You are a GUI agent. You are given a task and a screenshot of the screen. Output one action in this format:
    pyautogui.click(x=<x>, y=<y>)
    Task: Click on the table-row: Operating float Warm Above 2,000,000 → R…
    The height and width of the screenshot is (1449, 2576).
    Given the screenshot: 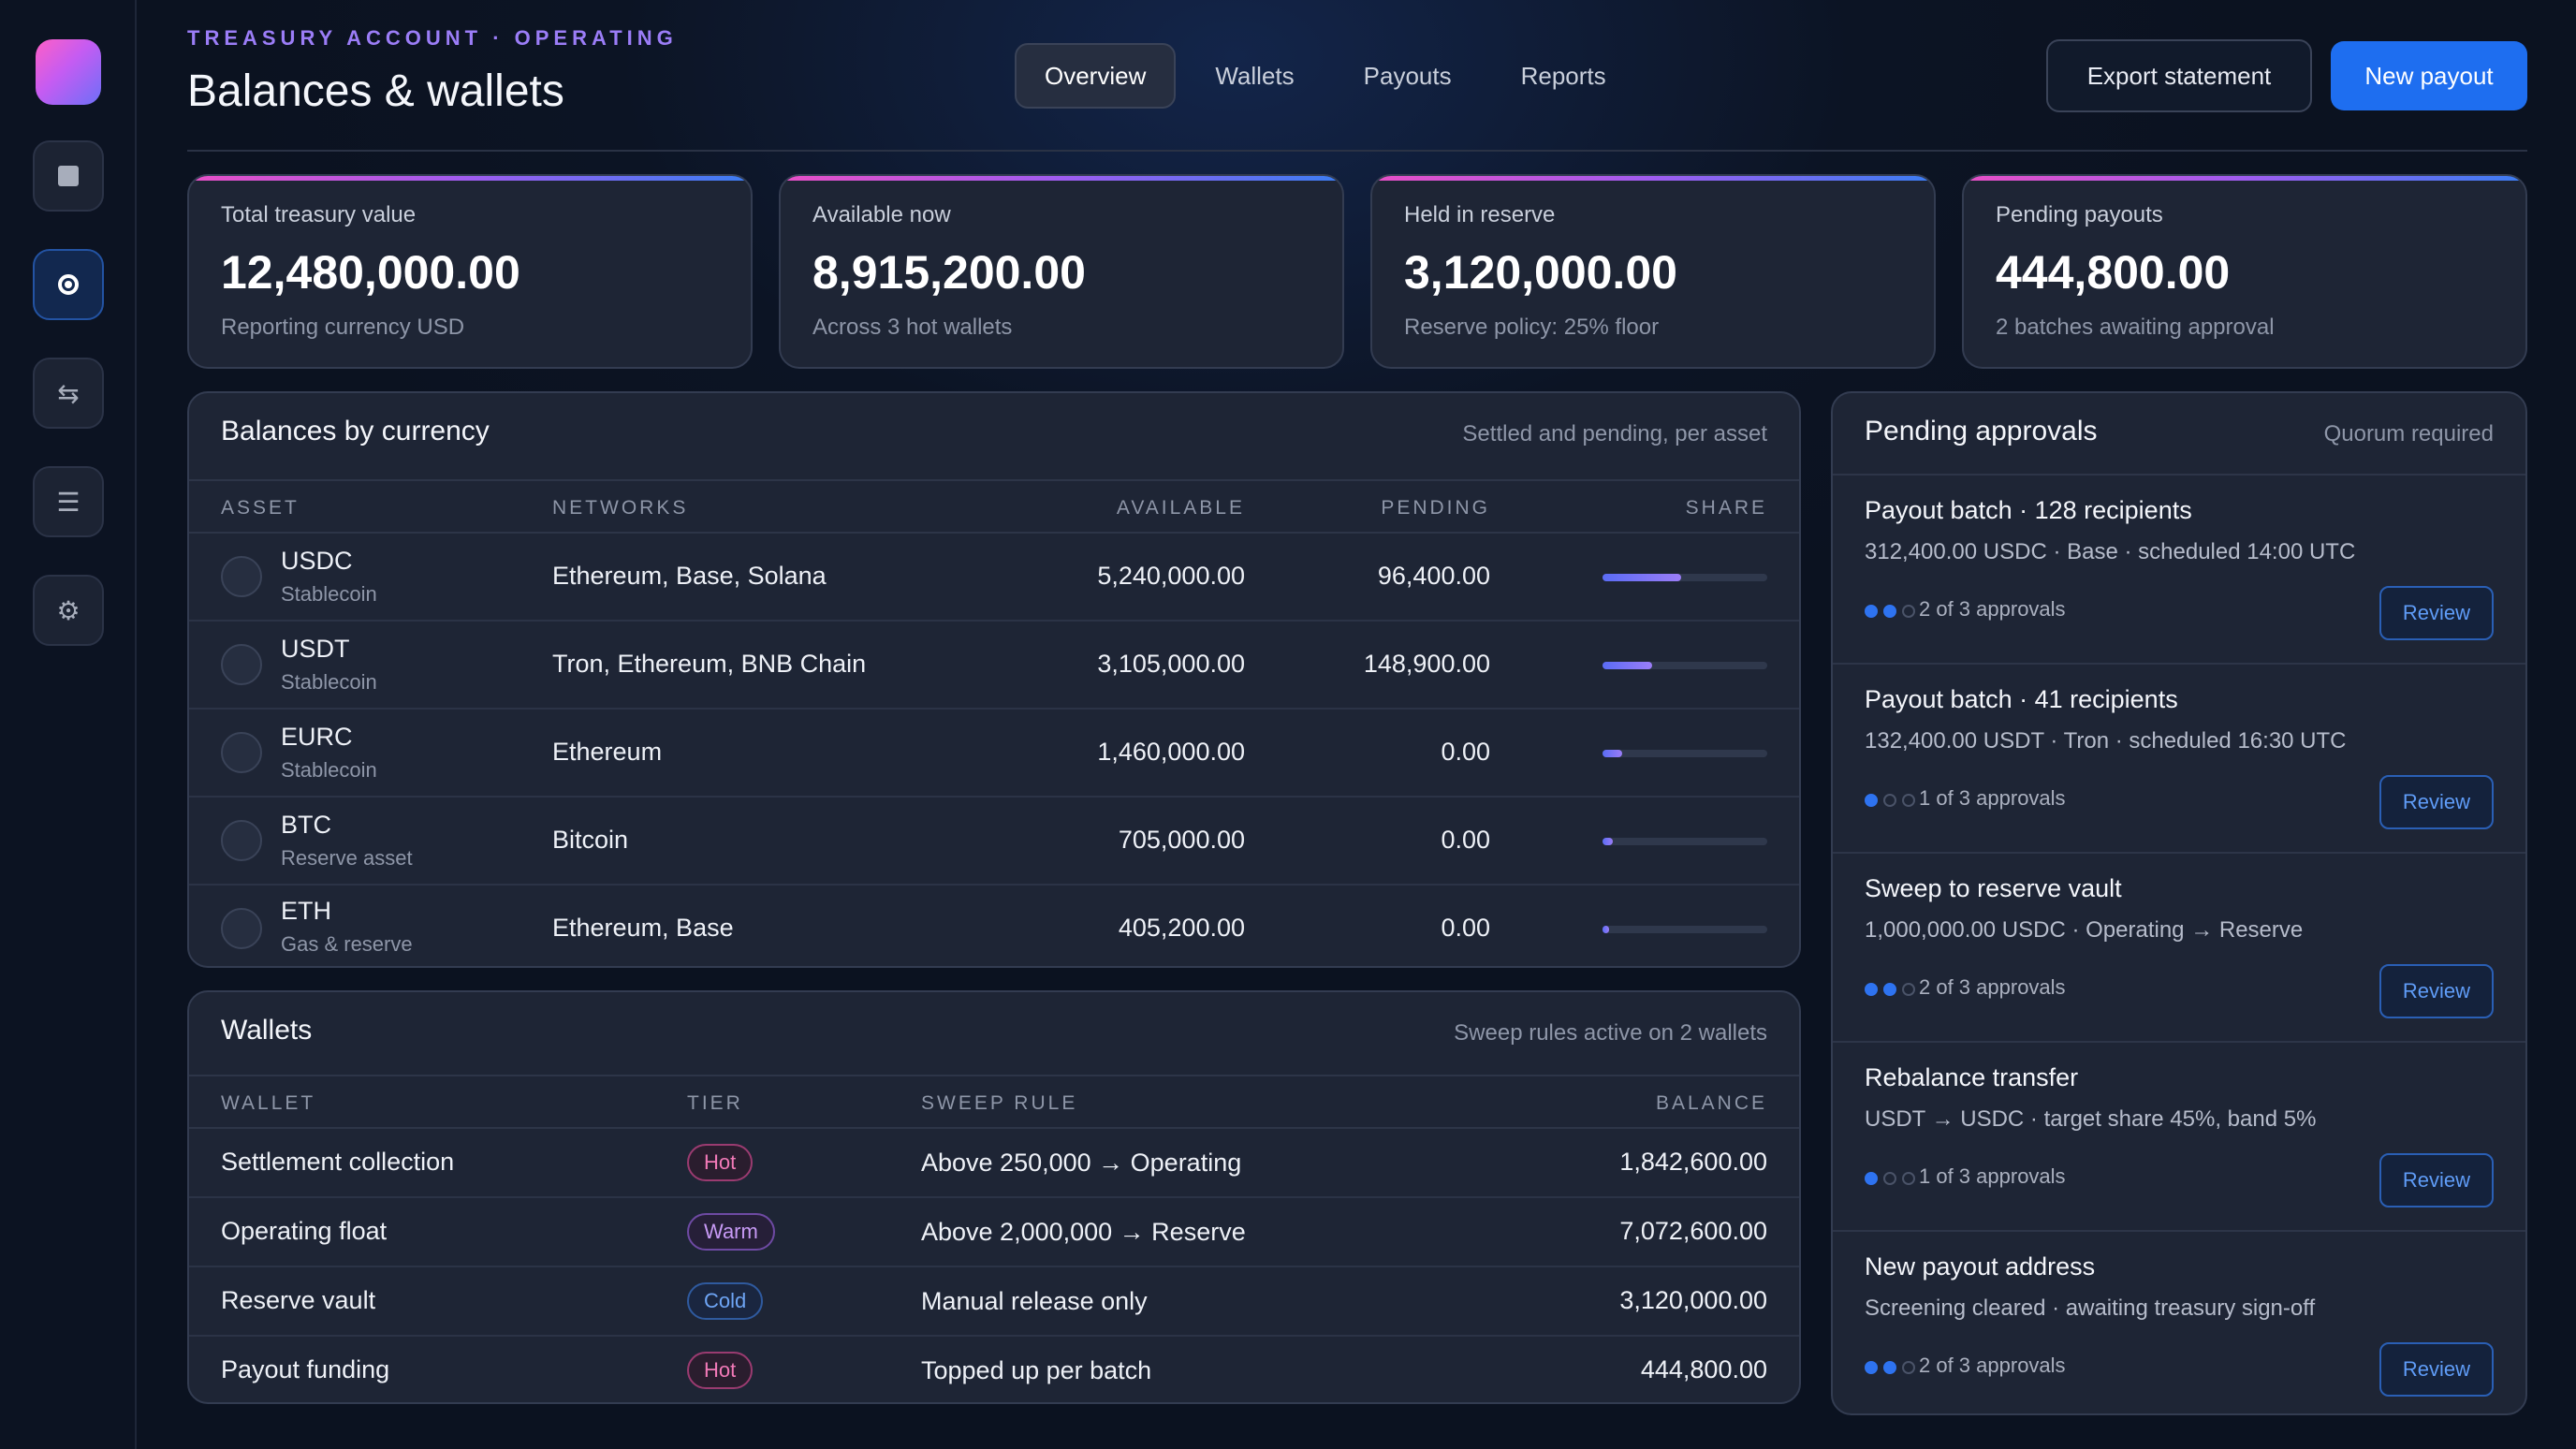 What is the action you would take?
    pyautogui.click(x=994, y=1232)
    